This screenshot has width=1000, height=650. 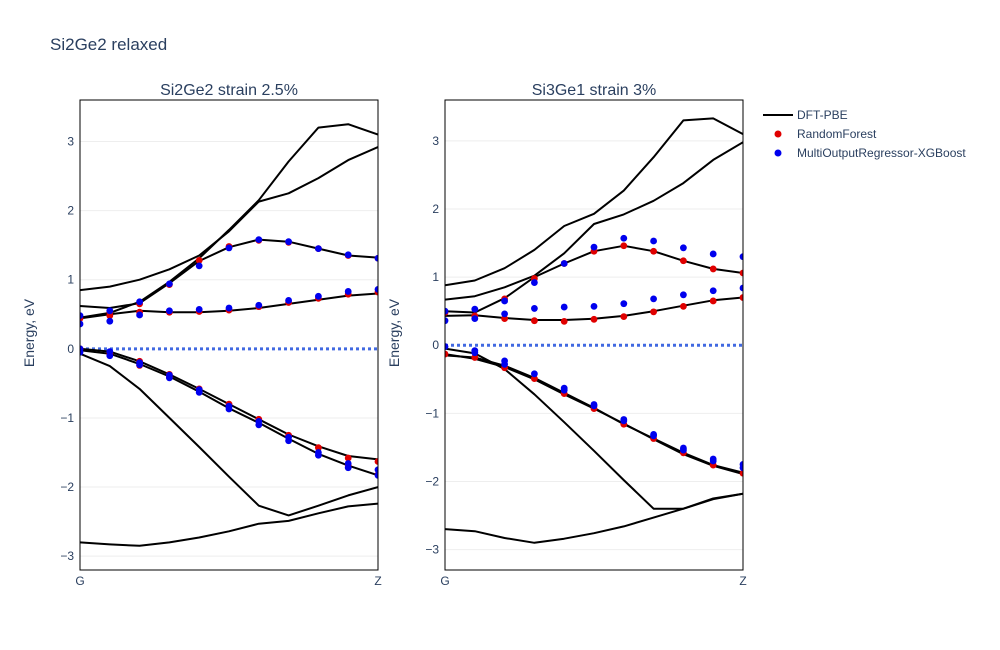 I want to click on legend-marker-swatch, so click(x=778, y=153).